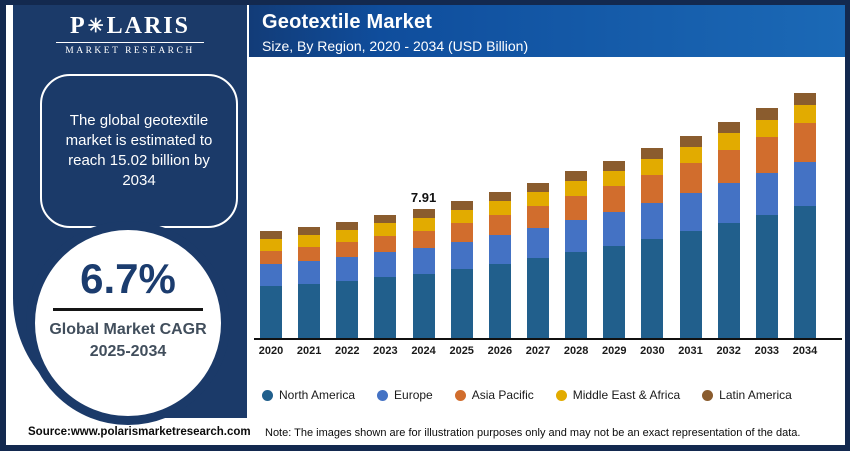 The height and width of the screenshot is (451, 850). What do you see at coordinates (423, 351) in the screenshot?
I see `year-label-2024: 2024` at bounding box center [423, 351].